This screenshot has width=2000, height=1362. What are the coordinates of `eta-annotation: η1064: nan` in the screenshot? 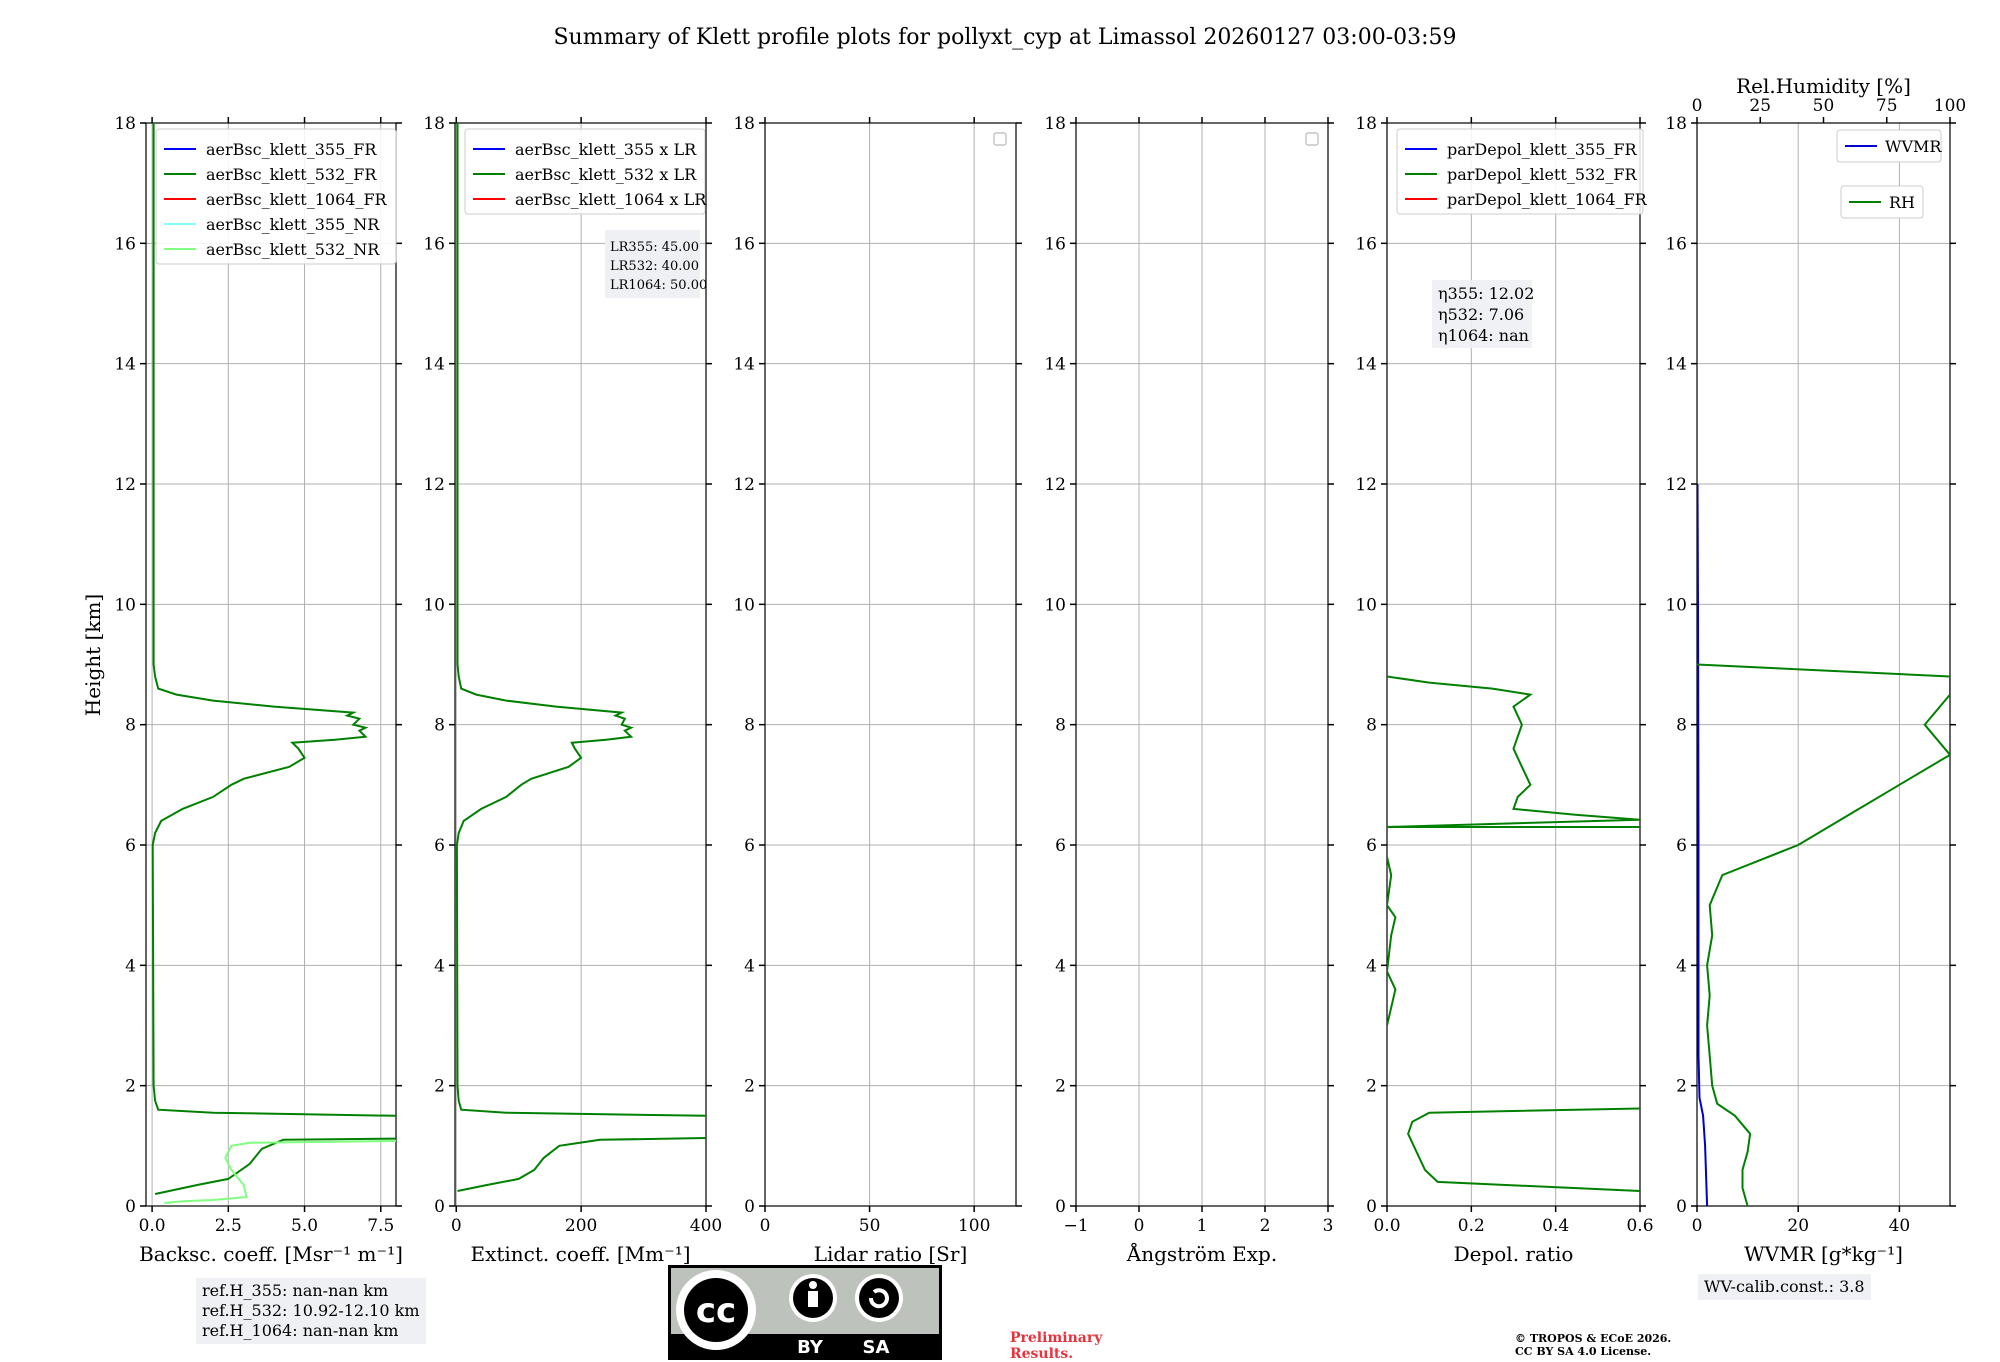 It's located at (1483, 335).